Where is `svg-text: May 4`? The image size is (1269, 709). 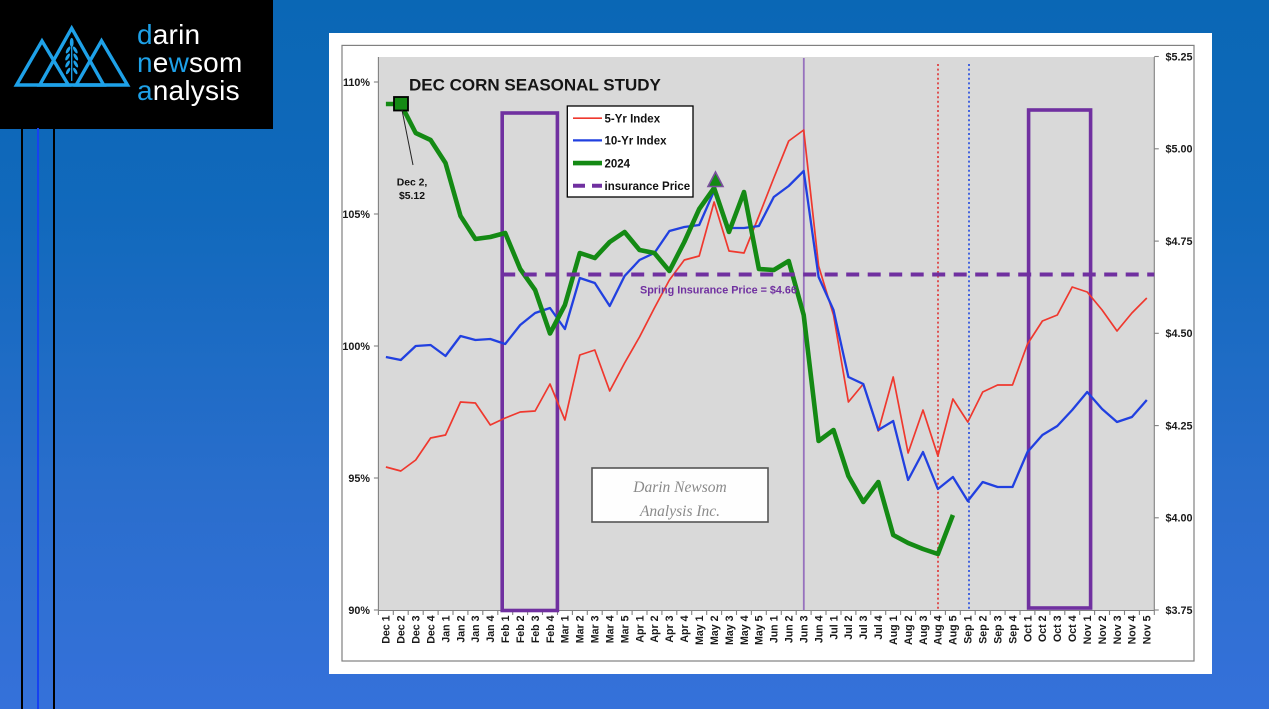
svg-text: May 4 is located at coordinates (745, 630).